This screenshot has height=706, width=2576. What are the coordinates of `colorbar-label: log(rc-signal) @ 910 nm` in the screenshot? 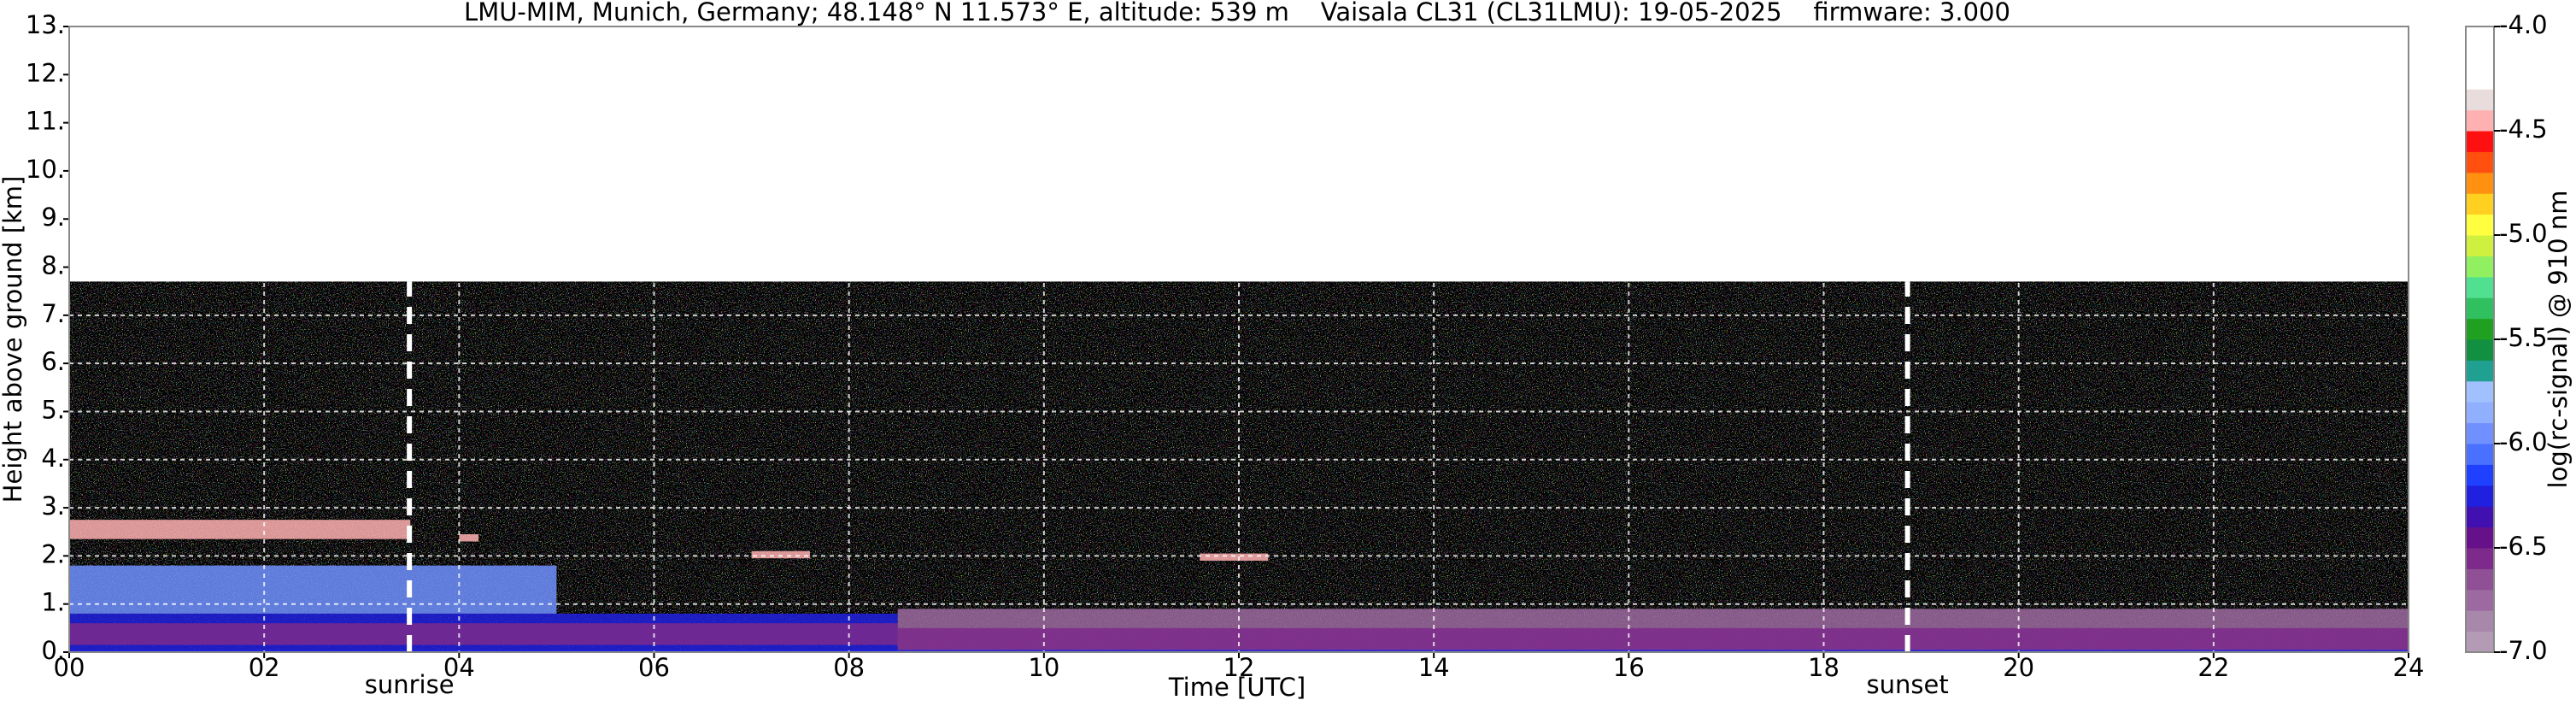 It's located at (2558, 340).